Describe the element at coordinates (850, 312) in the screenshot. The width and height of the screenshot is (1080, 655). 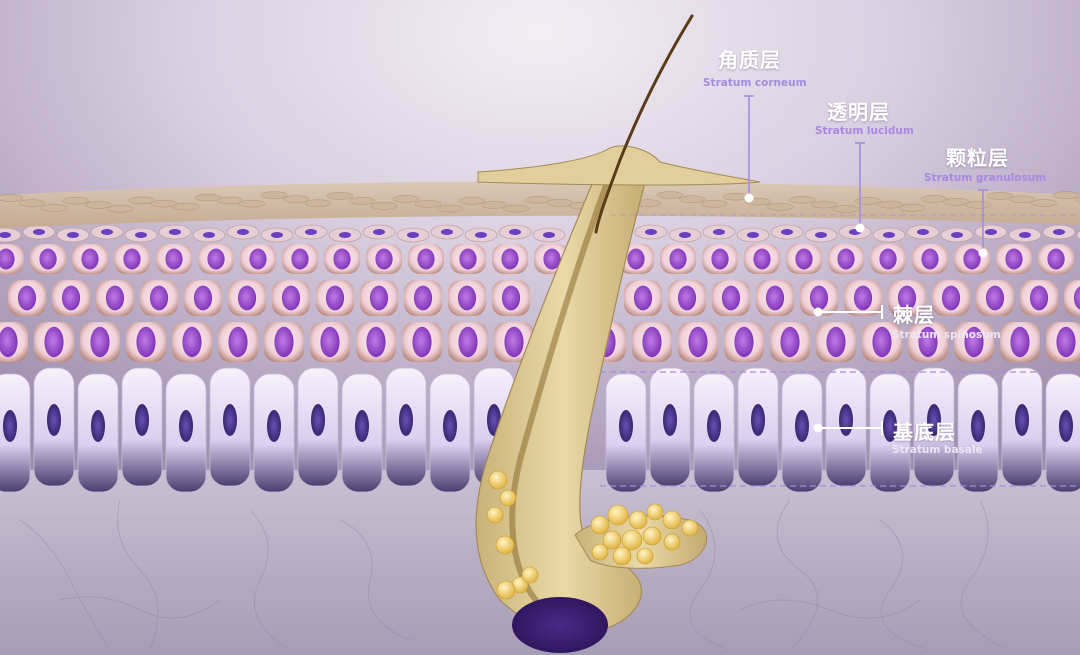
I see `leader-spinosum` at that location.